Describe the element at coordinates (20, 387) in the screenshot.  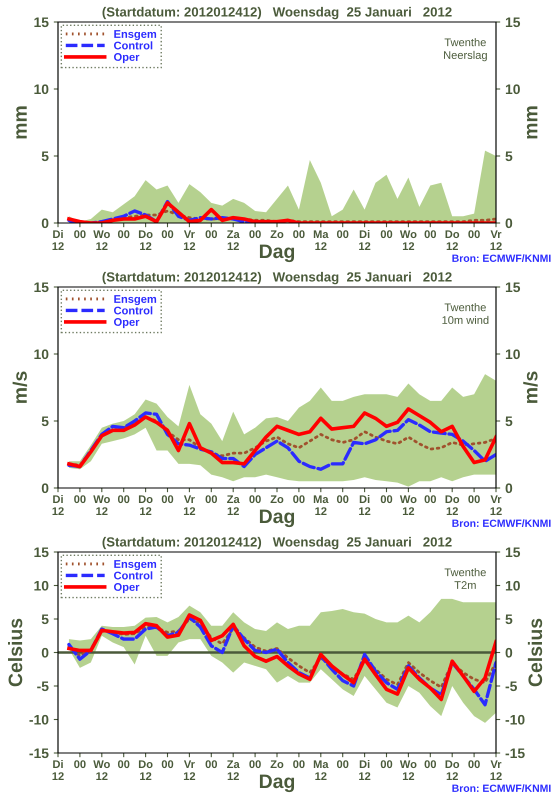
I see `y-axis-title: m/s` at that location.